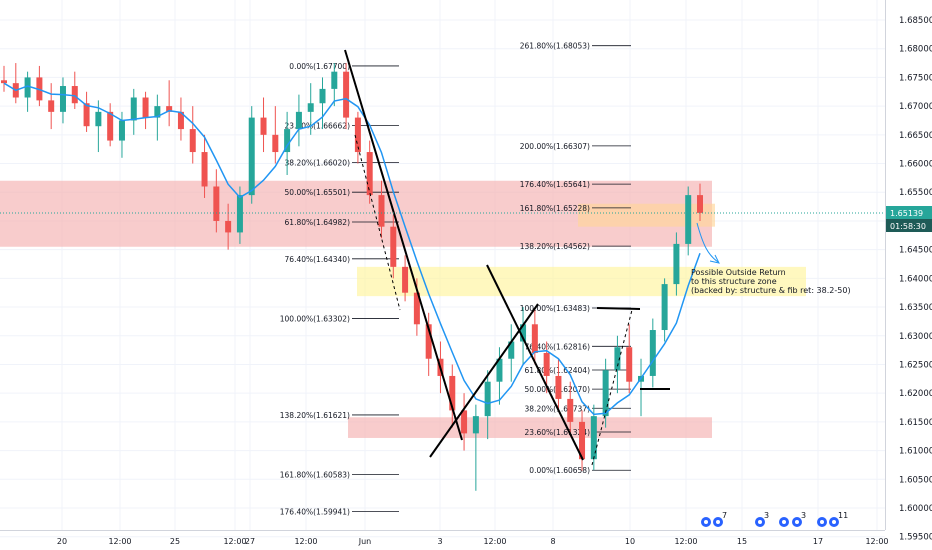 This screenshot has height=550, width=932. Describe the element at coordinates (915, 78) in the screenshot. I see `price-tick-label: 1.67500` at that location.